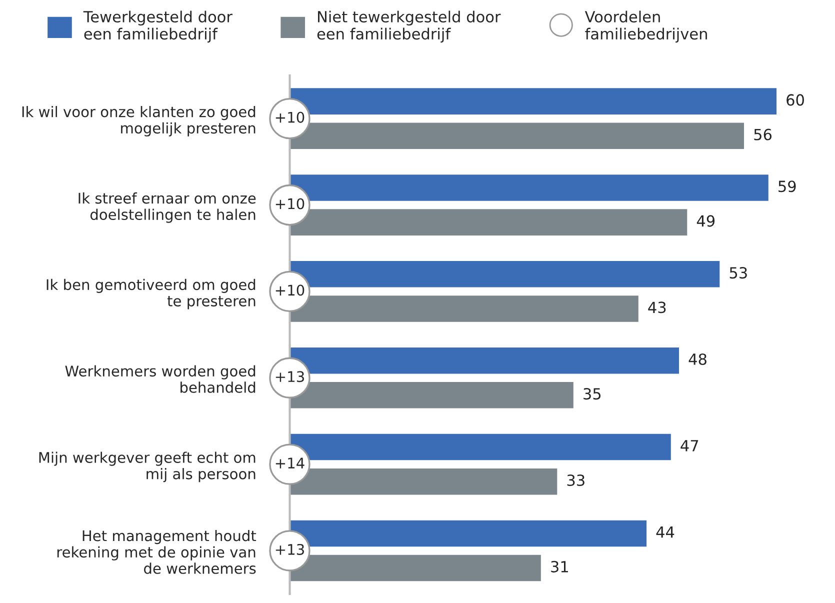 The image size is (835, 603). I want to click on data-label: 35, so click(592, 394).